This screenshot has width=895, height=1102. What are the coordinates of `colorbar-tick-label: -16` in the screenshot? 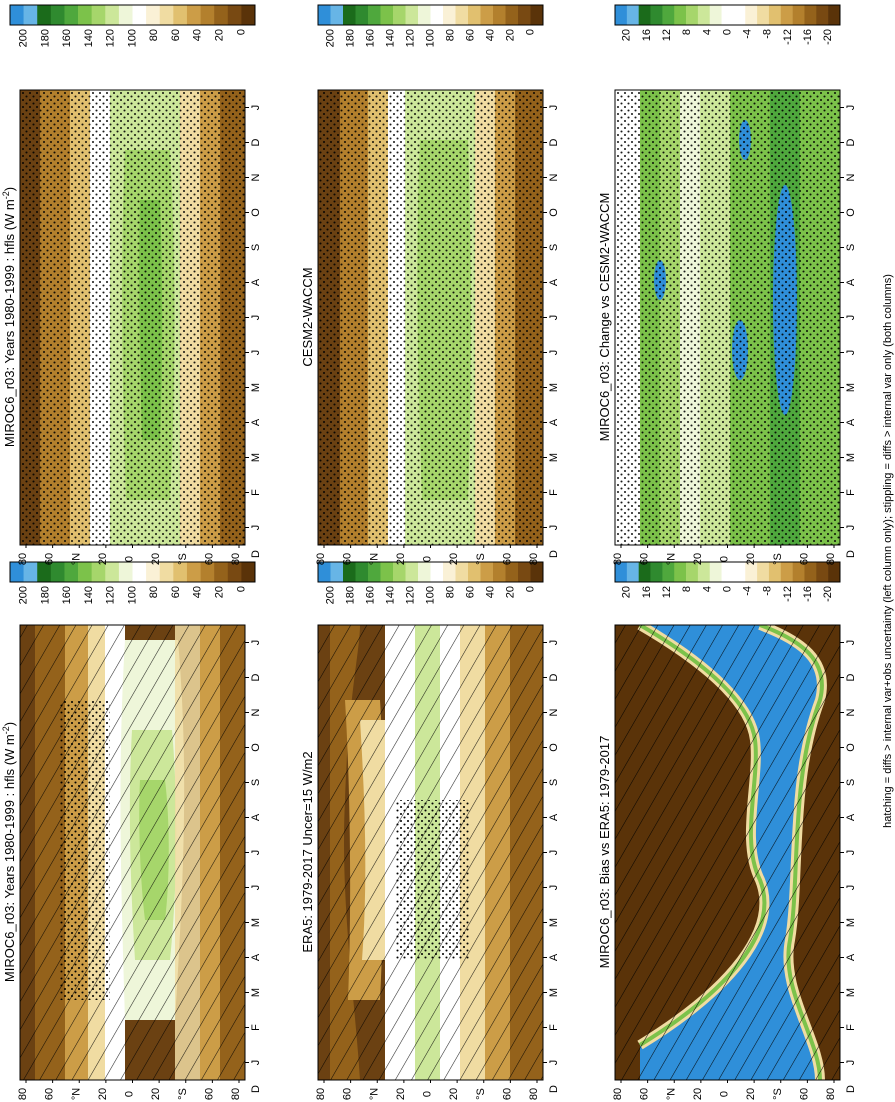 It's located at (808, 594).